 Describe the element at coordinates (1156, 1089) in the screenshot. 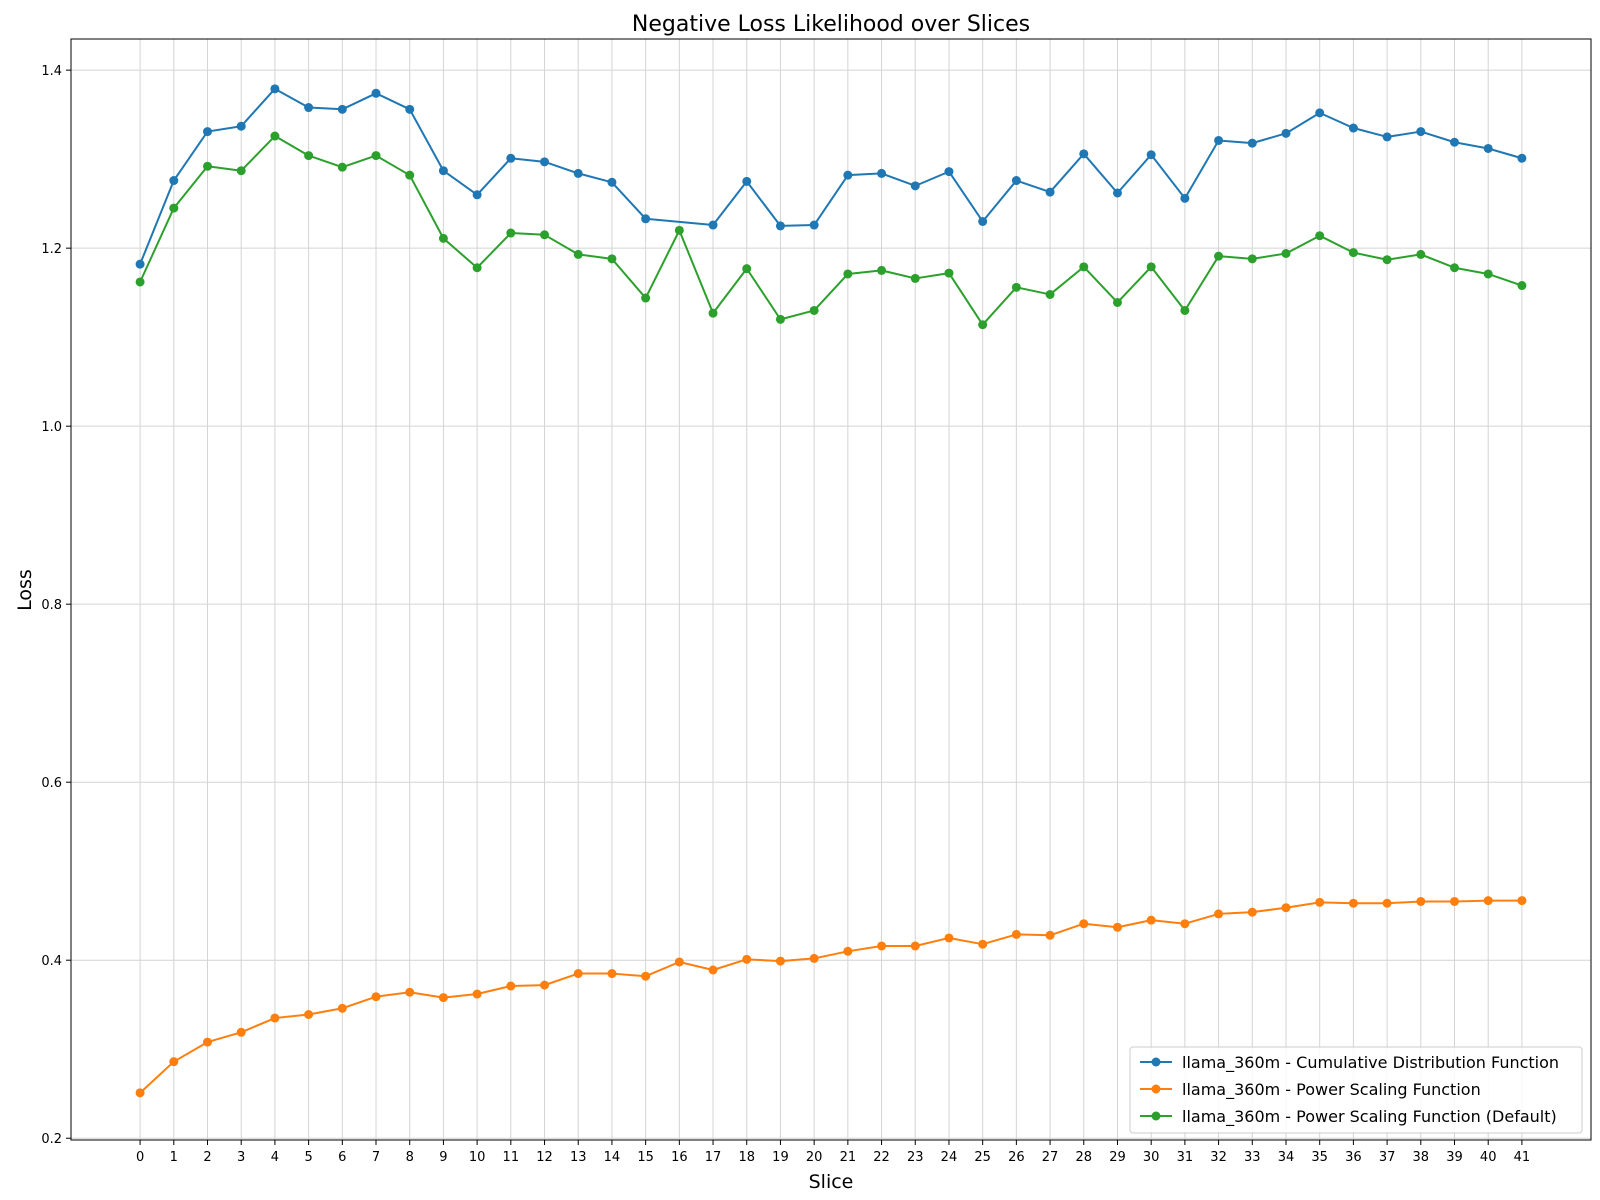

I see `legend-marker-power` at that location.